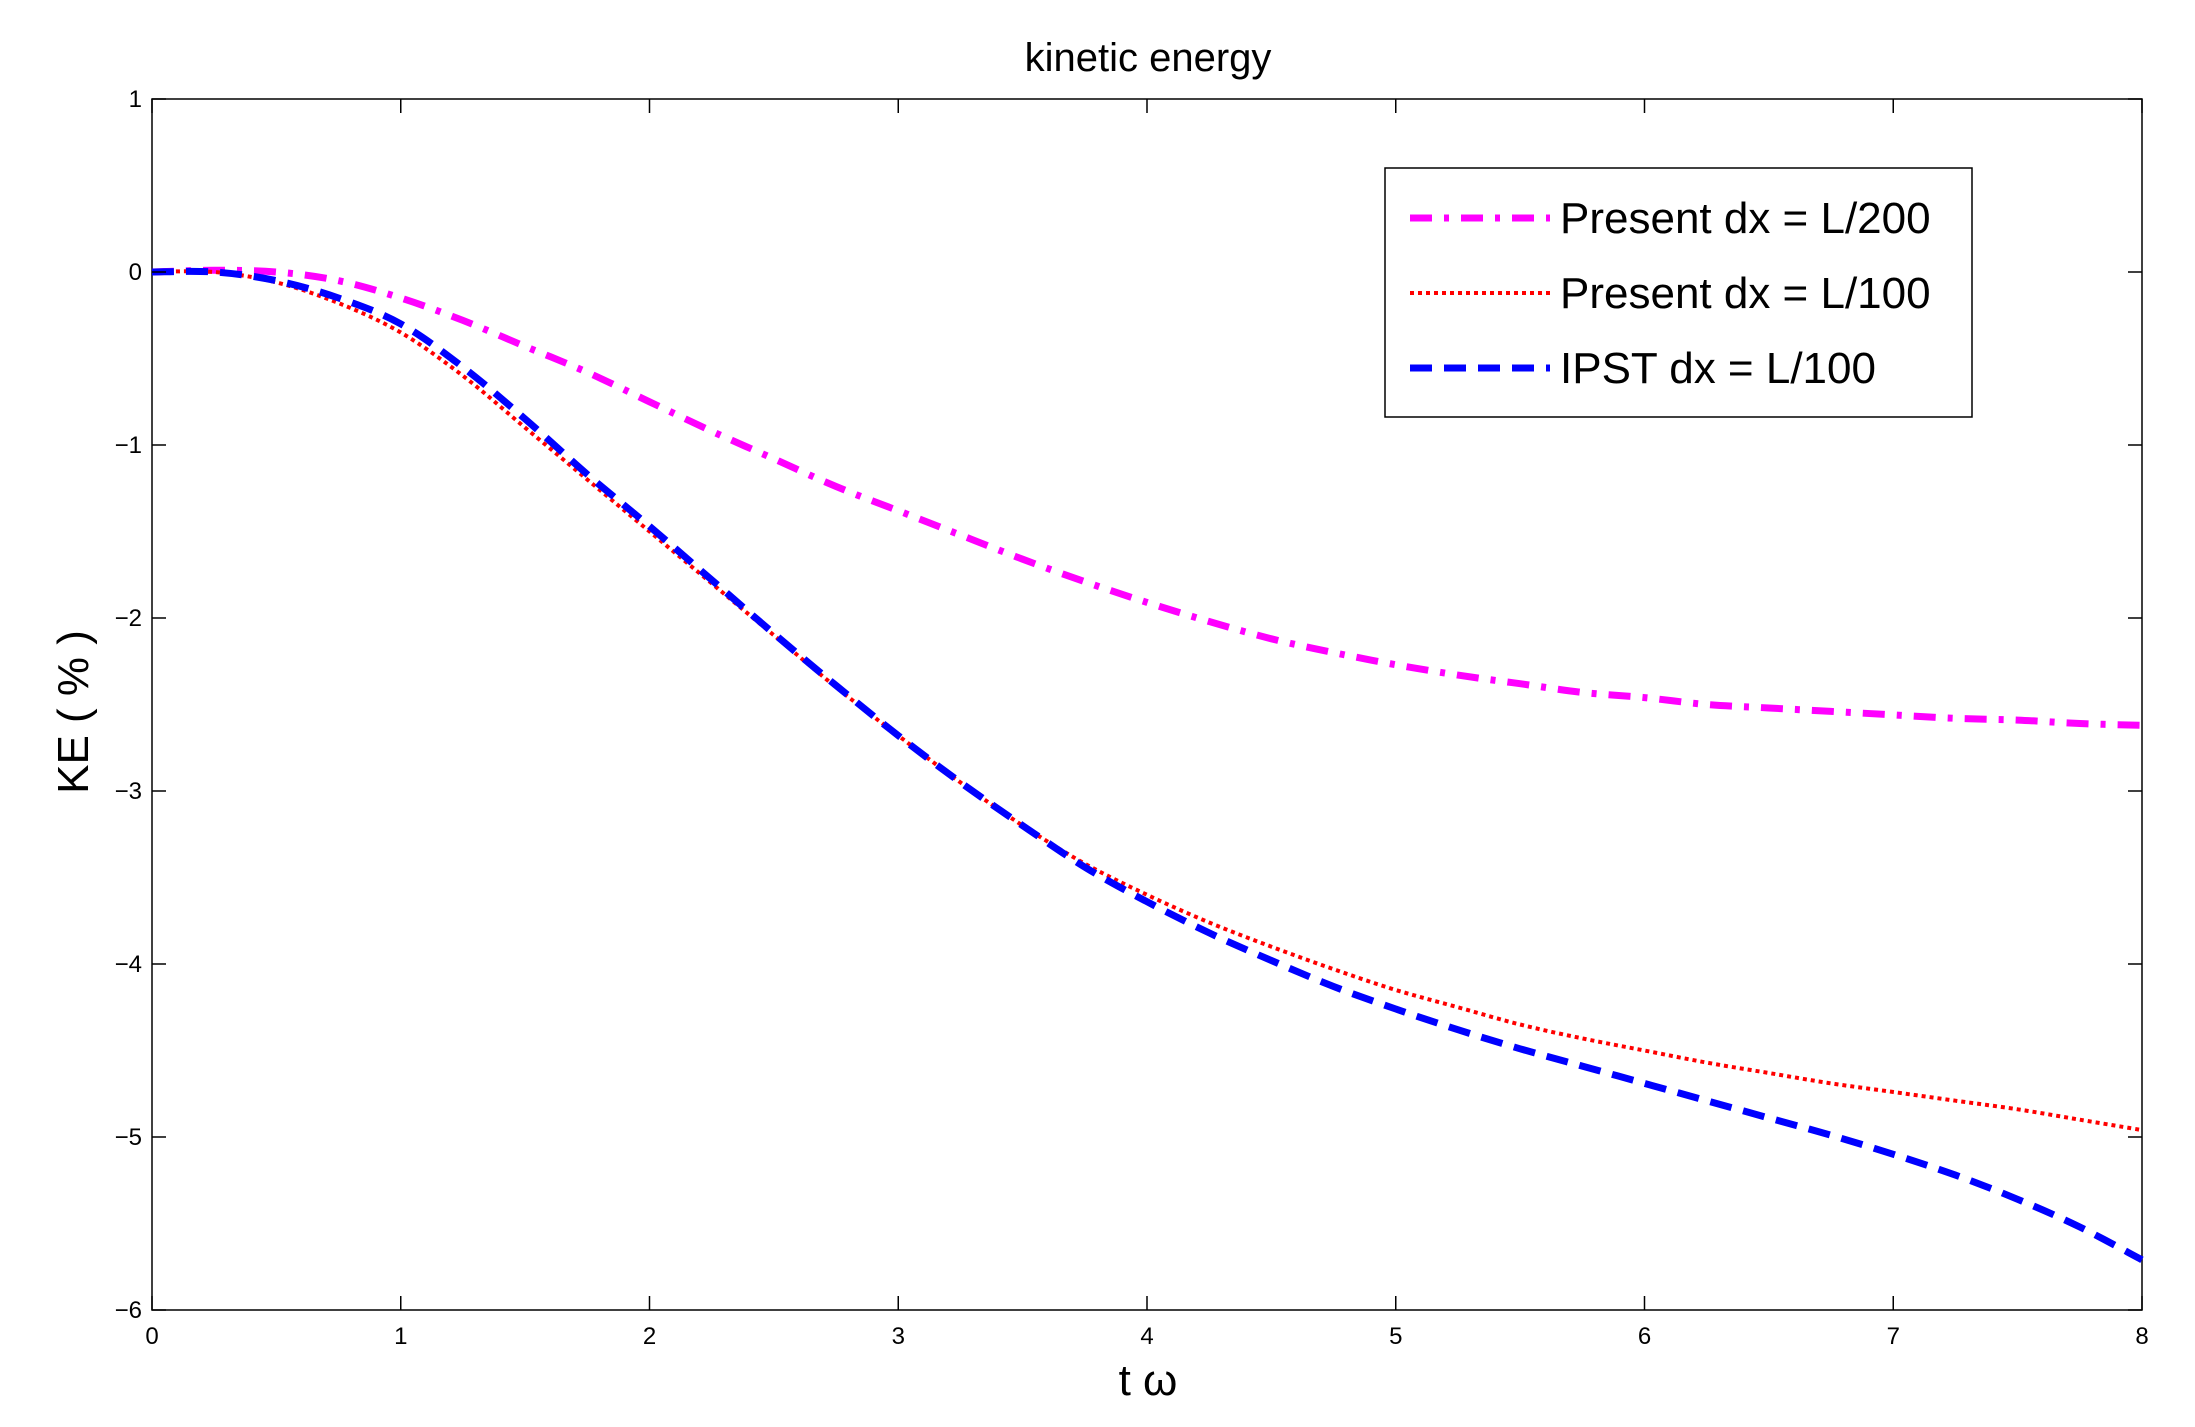  What do you see at coordinates (1148, 1380) in the screenshot?
I see `x-axis-label: t ω` at bounding box center [1148, 1380].